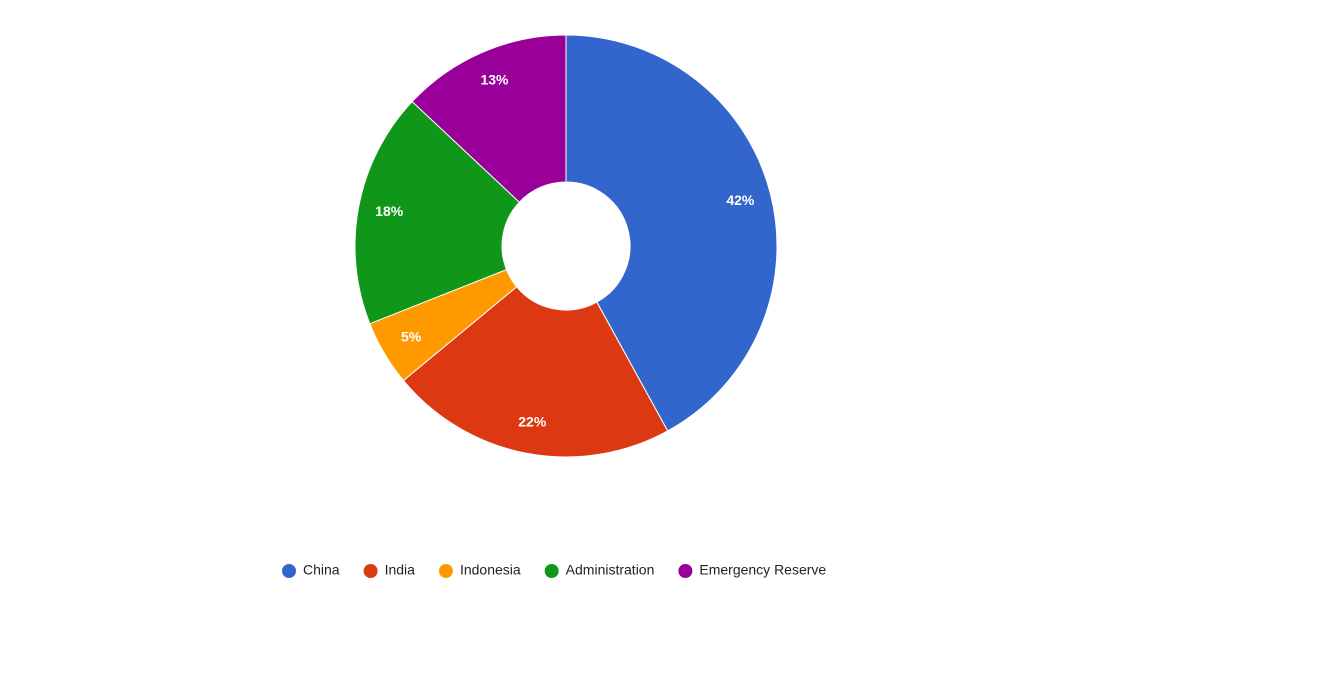 This screenshot has width=1318, height=685. Describe the element at coordinates (321, 570) in the screenshot. I see `legend-label: China` at that location.